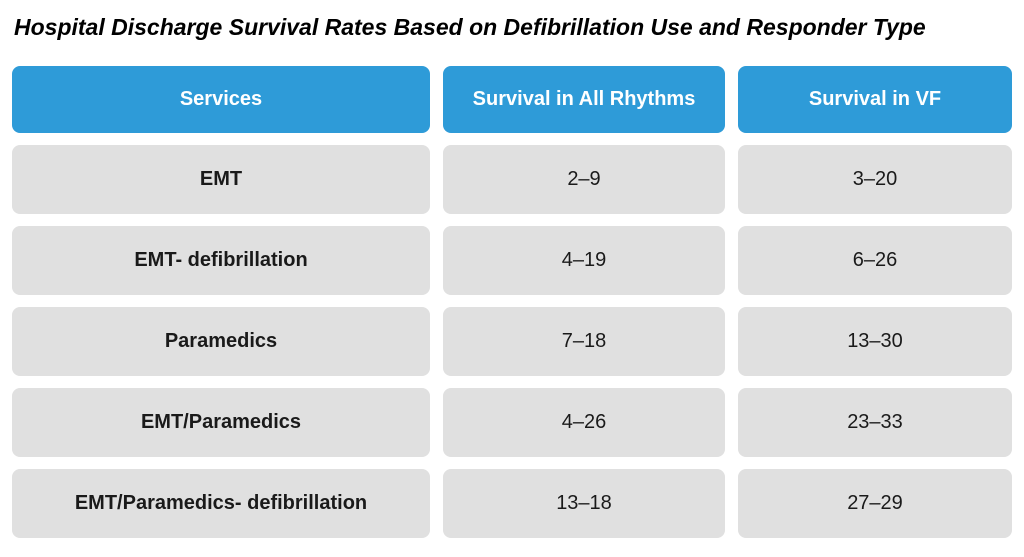  I want to click on row-label-emt-paramedics: EMT/Paramedics, so click(221, 422).